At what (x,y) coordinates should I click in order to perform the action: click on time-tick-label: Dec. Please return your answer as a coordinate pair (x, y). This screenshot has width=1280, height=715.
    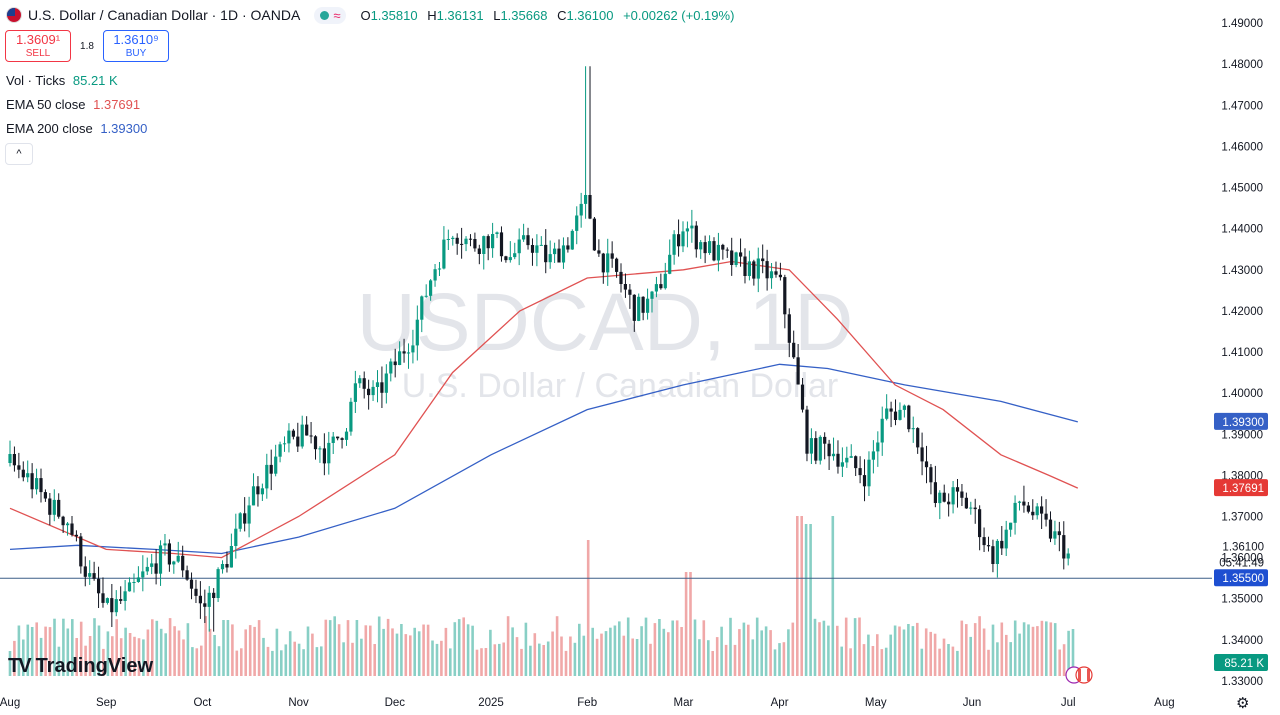
    Looking at the image, I should click on (395, 703).